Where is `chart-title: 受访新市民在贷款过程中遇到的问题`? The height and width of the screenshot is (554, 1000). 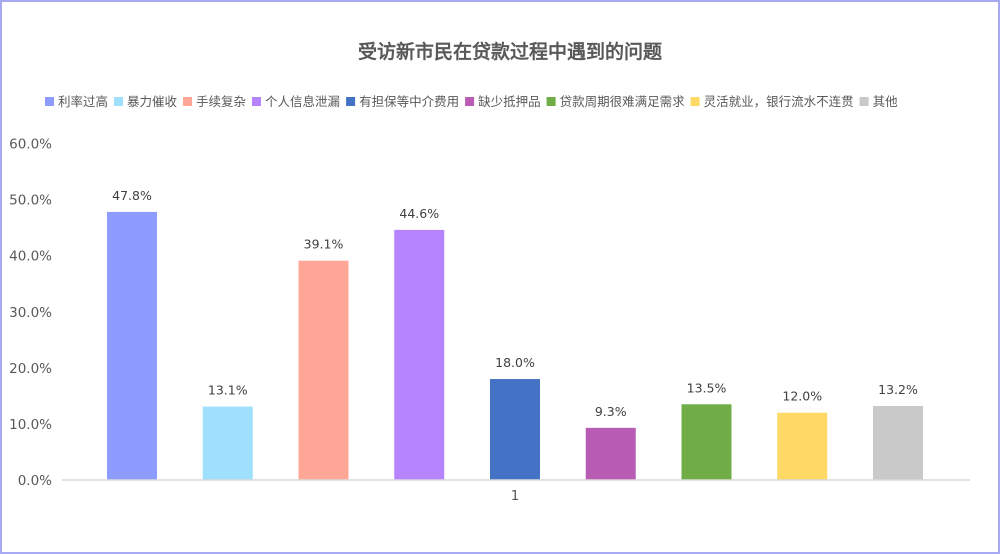 chart-title: 受访新市民在贷款过程中遇到的问题 is located at coordinates (510, 51).